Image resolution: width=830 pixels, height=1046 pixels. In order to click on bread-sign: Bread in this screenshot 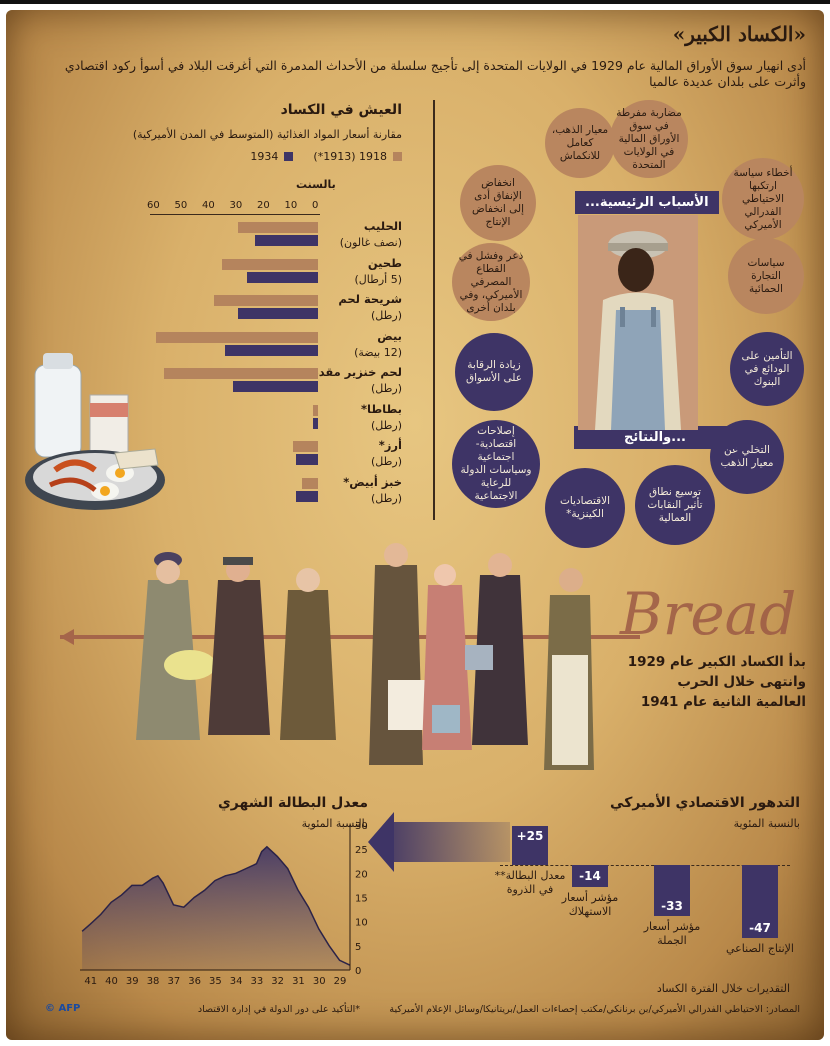, I will do `click(708, 614)`.